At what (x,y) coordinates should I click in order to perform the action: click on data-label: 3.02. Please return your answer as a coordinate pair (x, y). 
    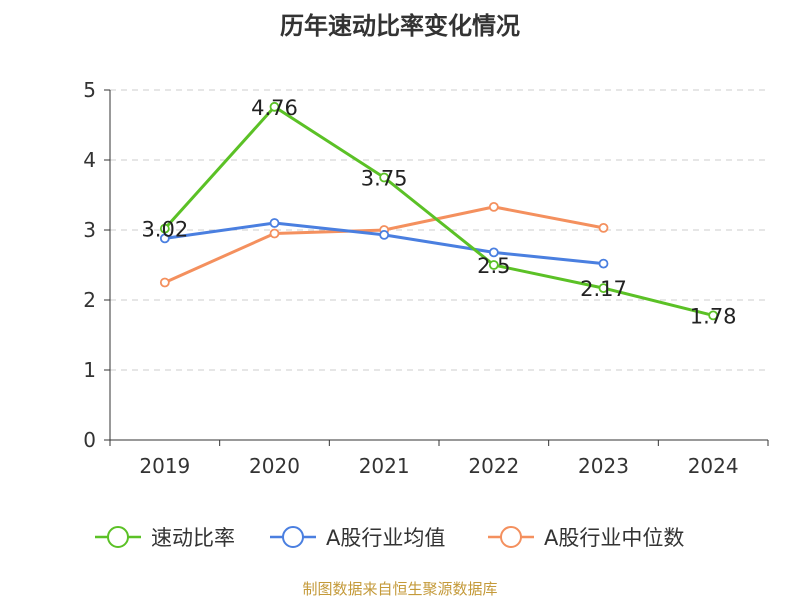
    Looking at the image, I should click on (164, 230).